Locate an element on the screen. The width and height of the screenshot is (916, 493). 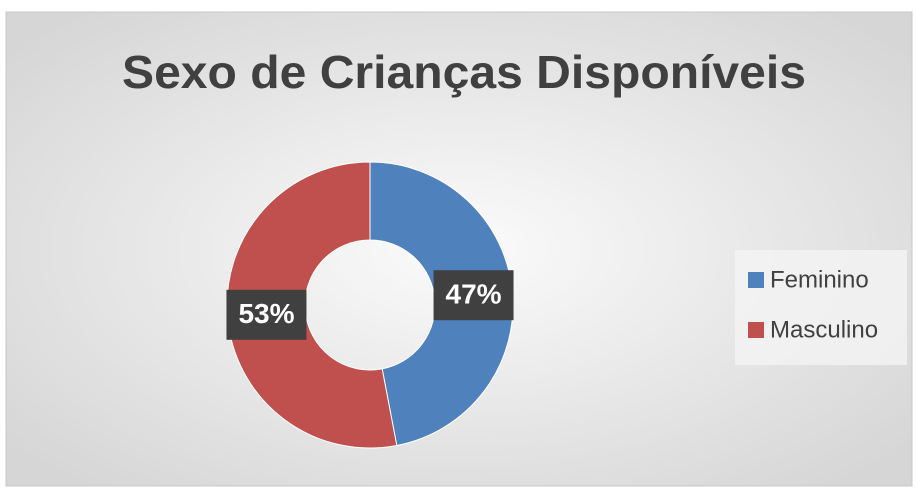
data-label: 53% is located at coordinates (266, 313).